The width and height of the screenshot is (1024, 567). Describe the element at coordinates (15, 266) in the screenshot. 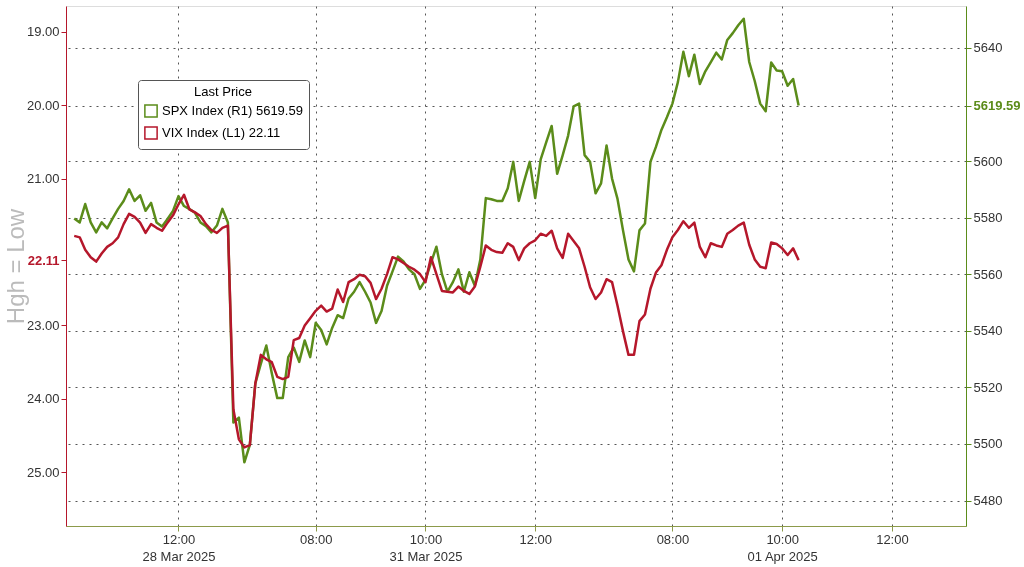

I see `y-axis-title: Hgh = Low` at that location.